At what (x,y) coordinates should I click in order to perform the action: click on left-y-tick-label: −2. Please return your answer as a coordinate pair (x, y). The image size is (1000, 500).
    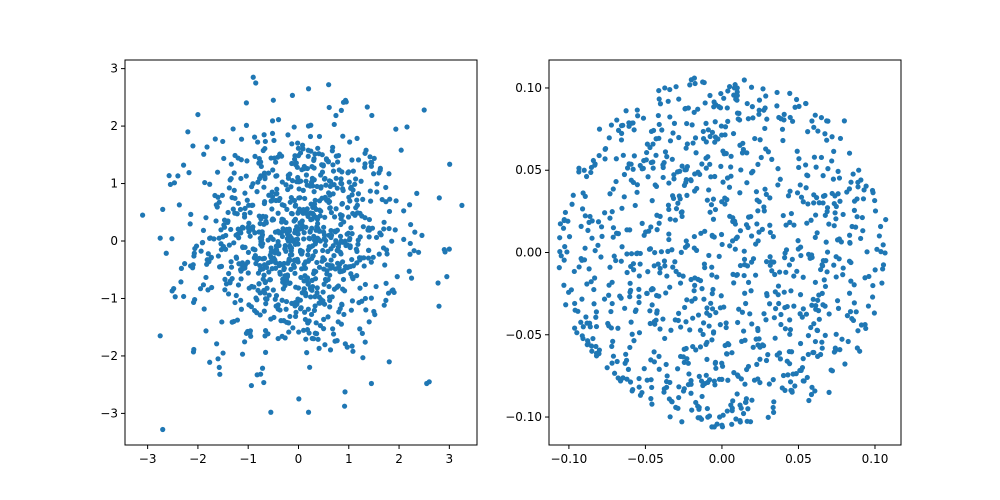
    Looking at the image, I should click on (109, 356).